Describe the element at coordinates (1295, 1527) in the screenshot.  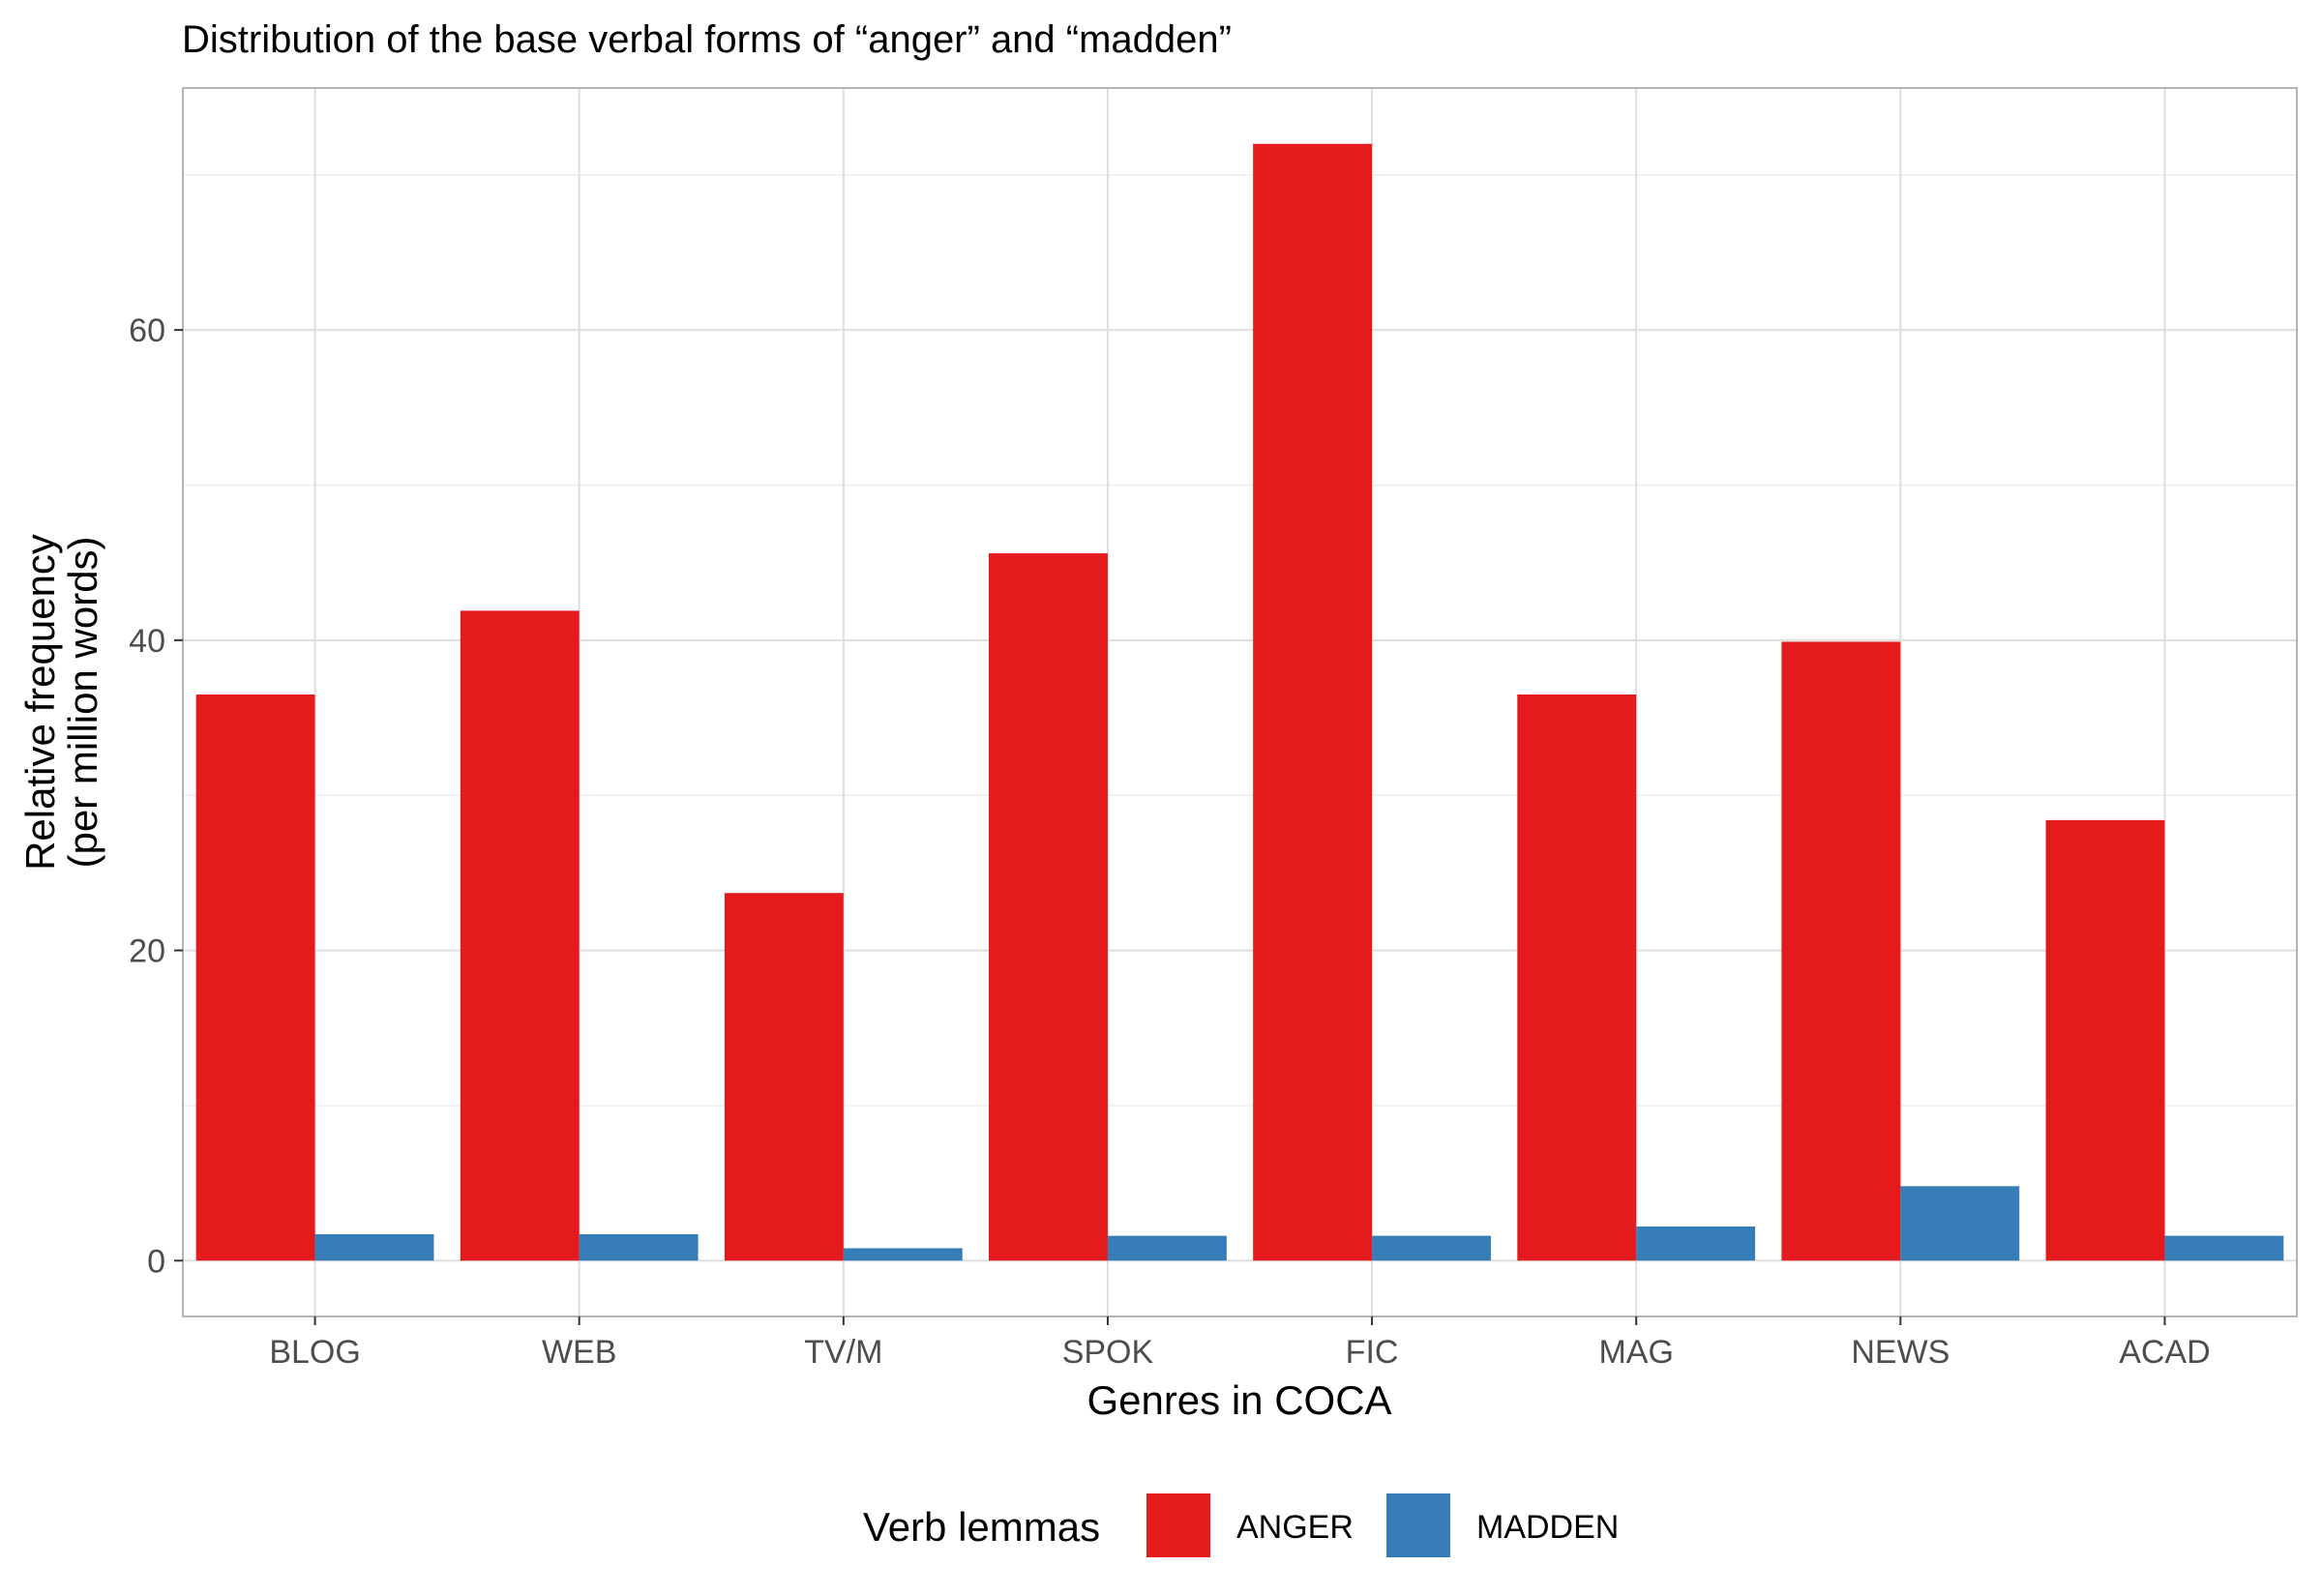
I see `legend-label-anger: ANGER` at that location.